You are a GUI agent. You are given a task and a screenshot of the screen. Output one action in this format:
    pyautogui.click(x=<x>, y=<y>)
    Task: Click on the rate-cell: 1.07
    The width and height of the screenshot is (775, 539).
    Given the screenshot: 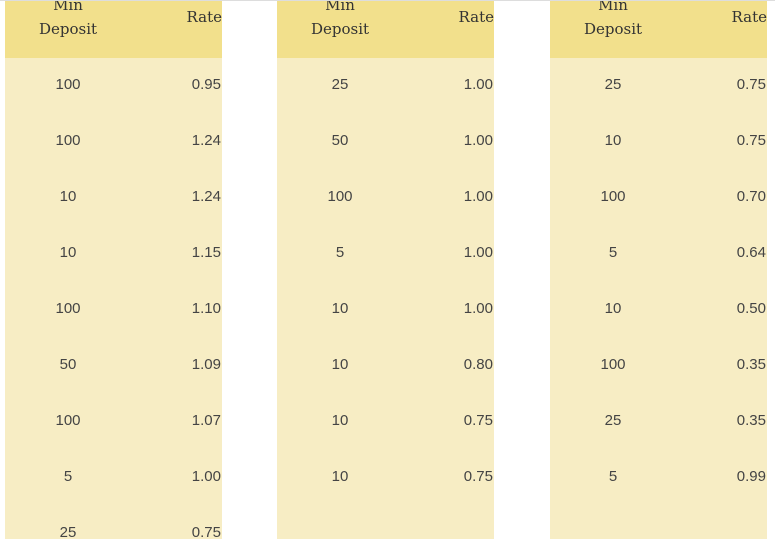 What is the action you would take?
    pyautogui.click(x=206, y=420)
    